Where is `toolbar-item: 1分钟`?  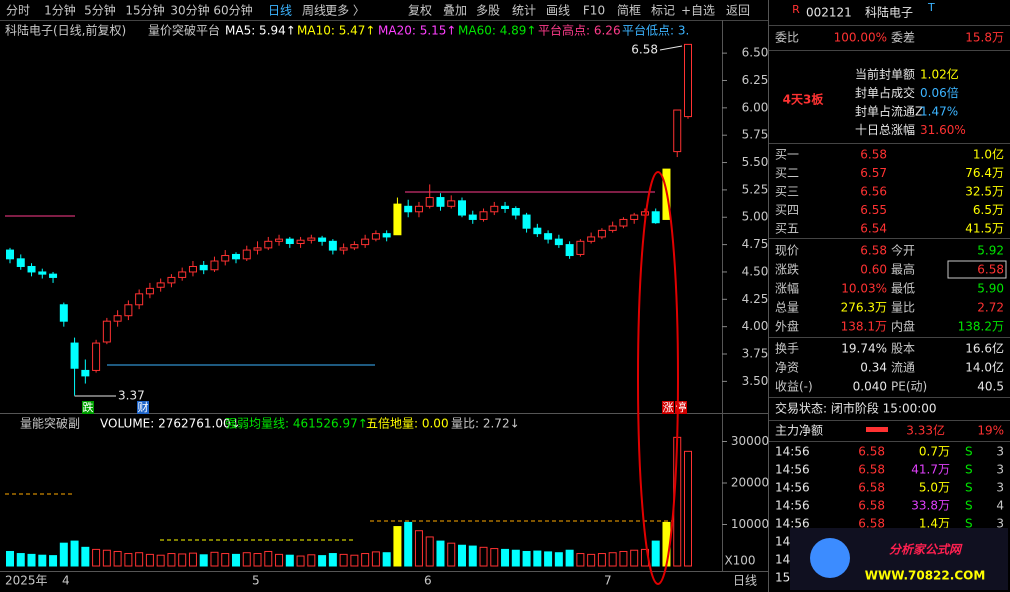 toolbar-item: 1分钟 is located at coordinates (60, 10).